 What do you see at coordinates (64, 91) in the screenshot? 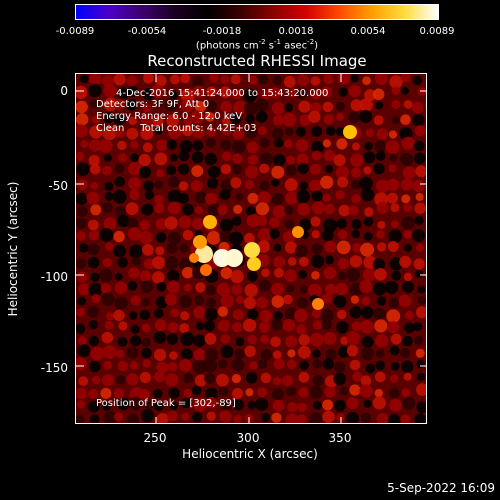
I see `y-tick-label: 0` at bounding box center [64, 91].